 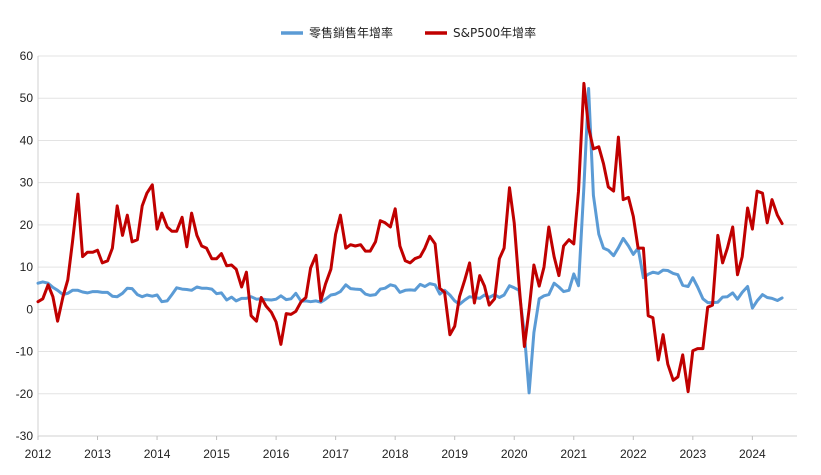 I want to click on x-tick-label: 2016, so click(x=276, y=454).